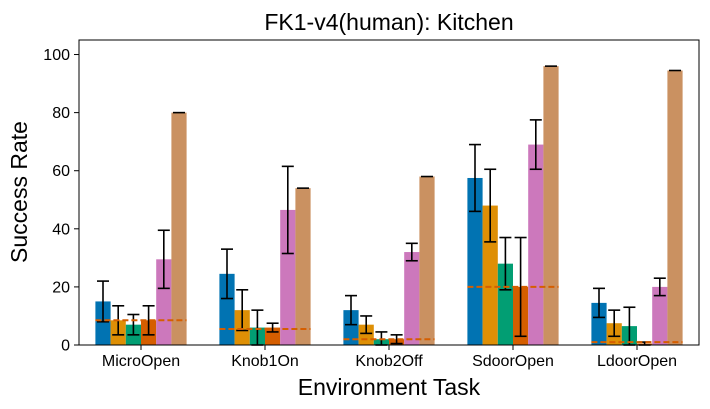  Describe the element at coordinates (388, 22) in the screenshot. I see `chart-title: FK1-v4(human): Kitchen` at that location.